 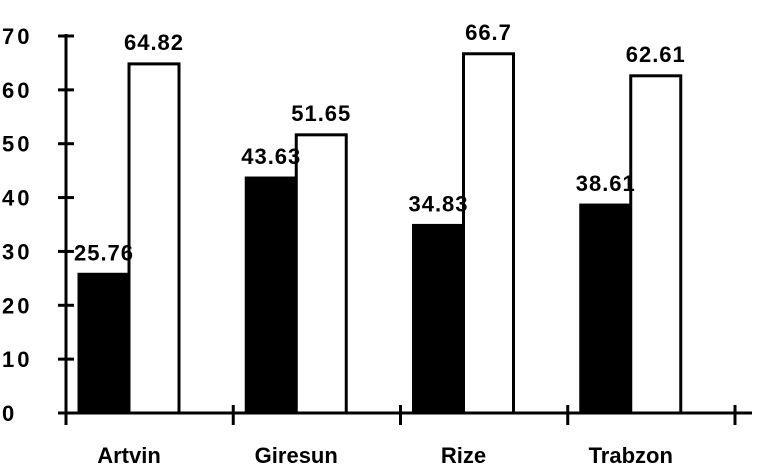 What do you see at coordinates (488, 32) in the screenshot?
I see `data-label: 66.7` at bounding box center [488, 32].